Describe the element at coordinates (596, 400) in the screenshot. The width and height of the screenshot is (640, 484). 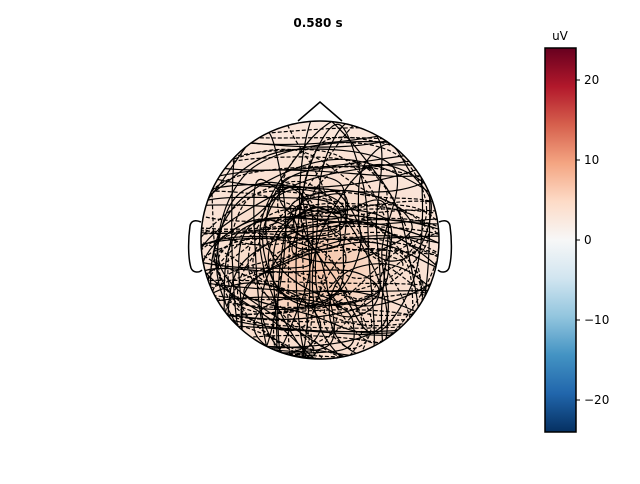
I see `colorbar-tick-label: −20` at that location.